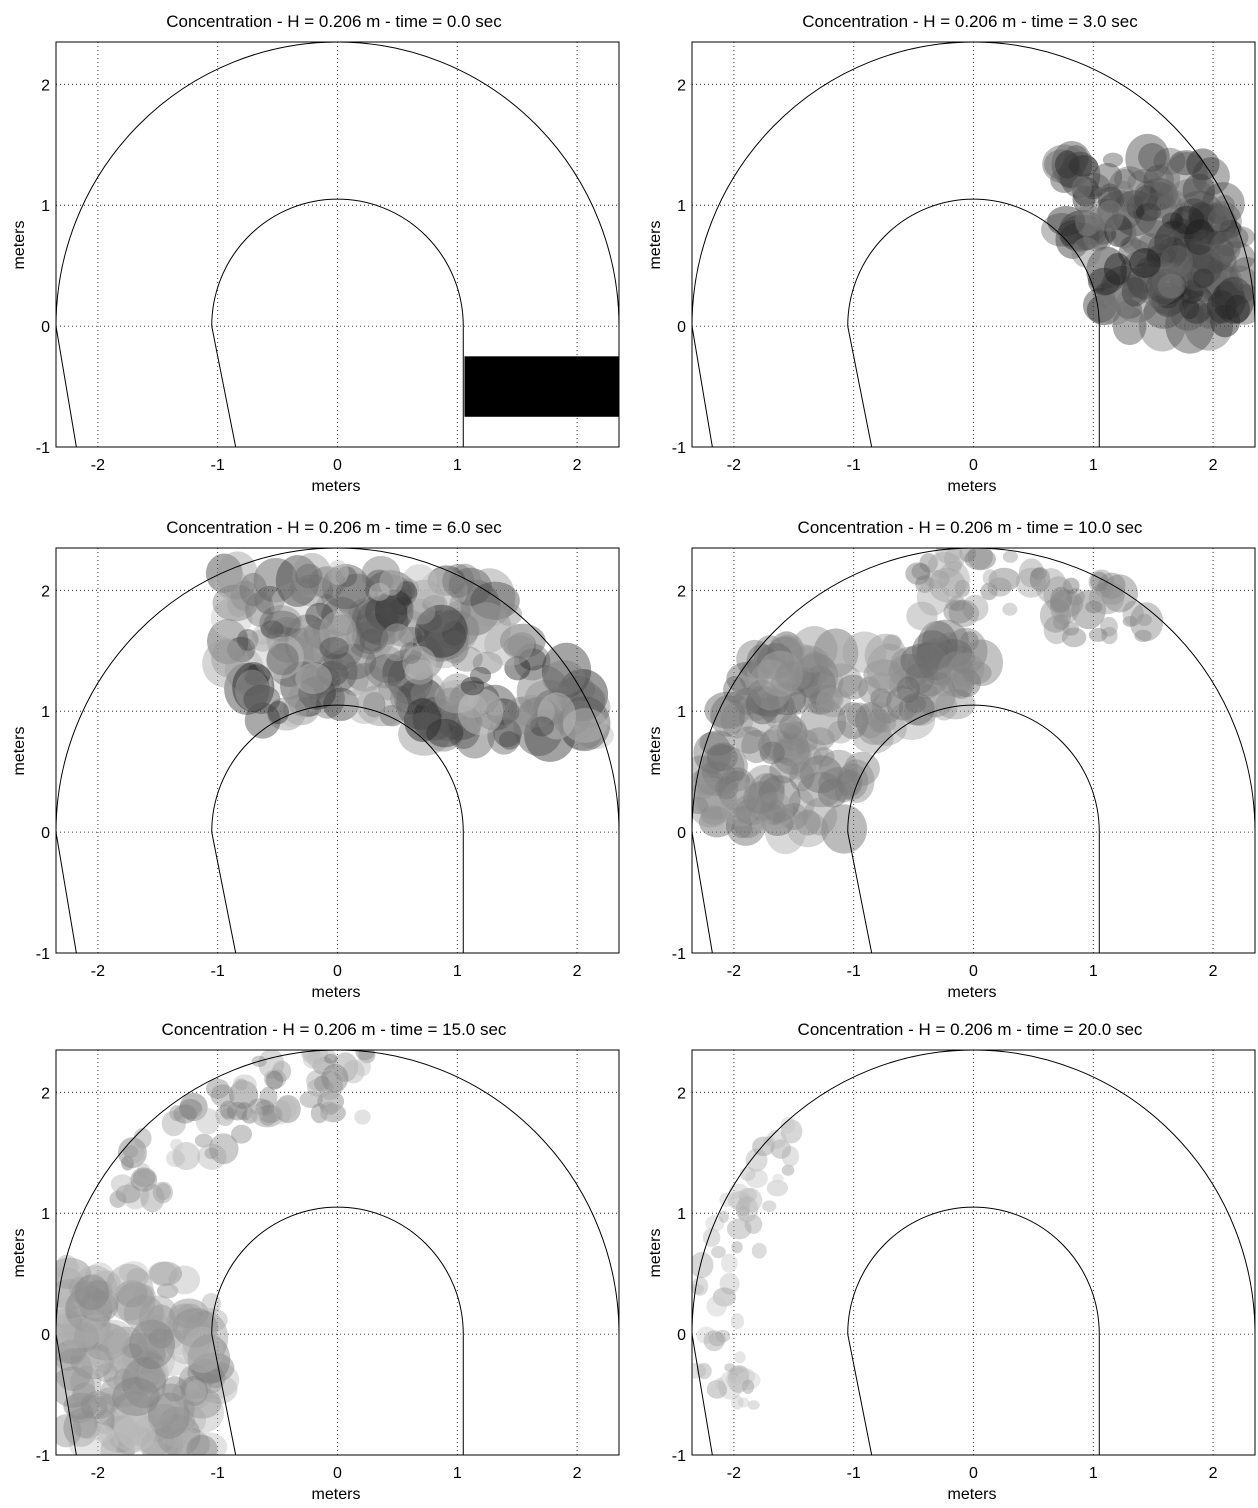 The height and width of the screenshot is (1508, 1258). What do you see at coordinates (337, 971) in the screenshot?
I see `x-tick-label: 0` at bounding box center [337, 971].